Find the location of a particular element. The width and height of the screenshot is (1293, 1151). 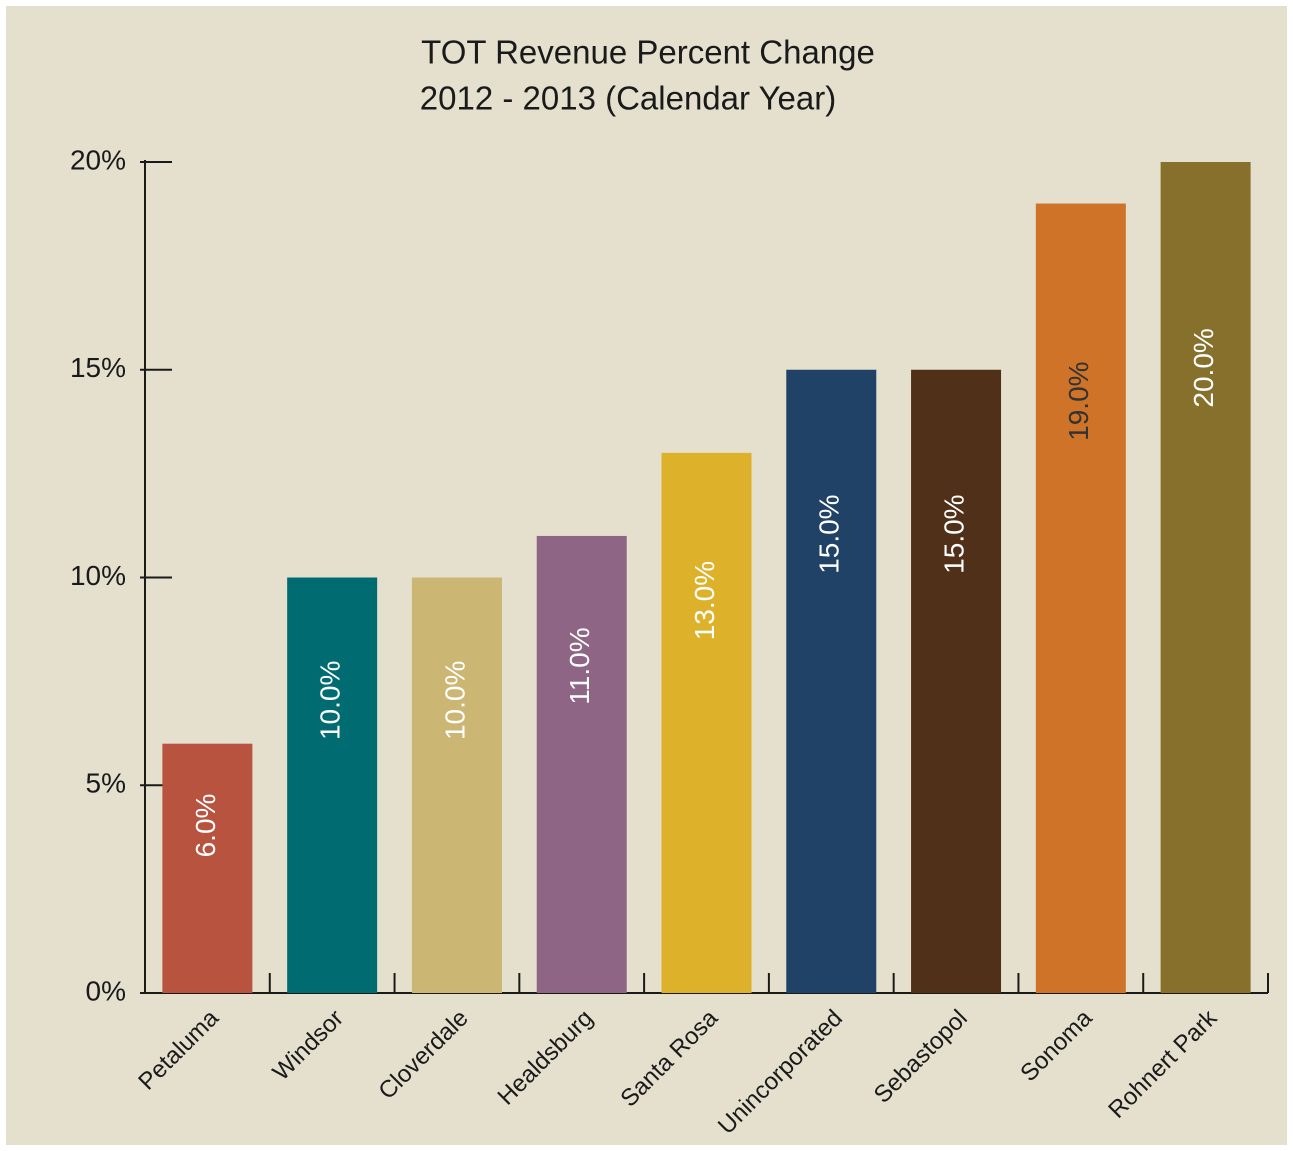

y-tick-label: 20% is located at coordinates (98, 159).